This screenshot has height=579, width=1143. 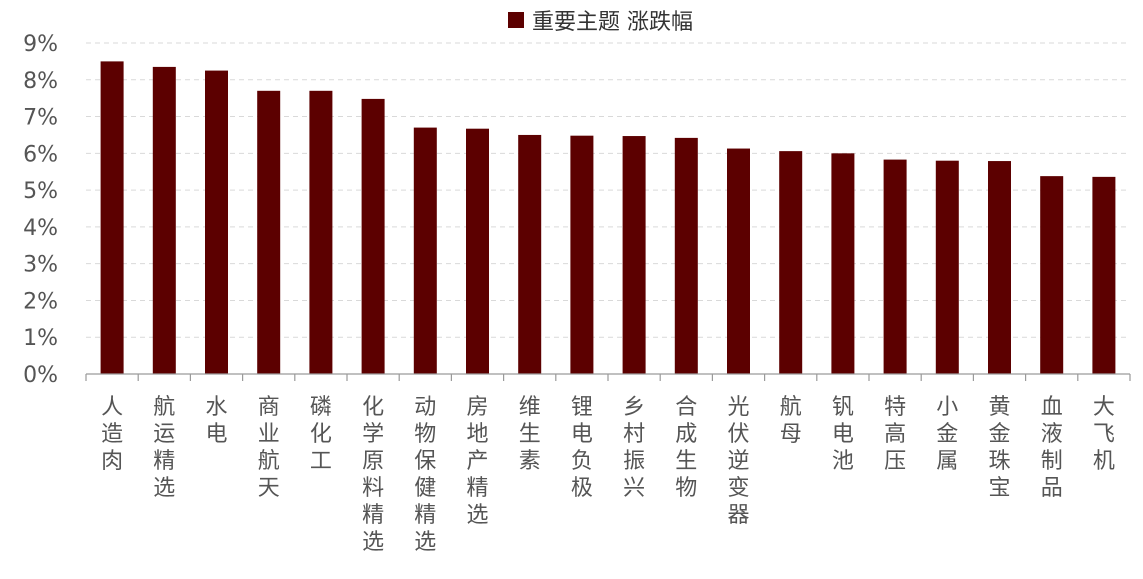 I want to click on y-tick-label: 5%, so click(x=40, y=191).